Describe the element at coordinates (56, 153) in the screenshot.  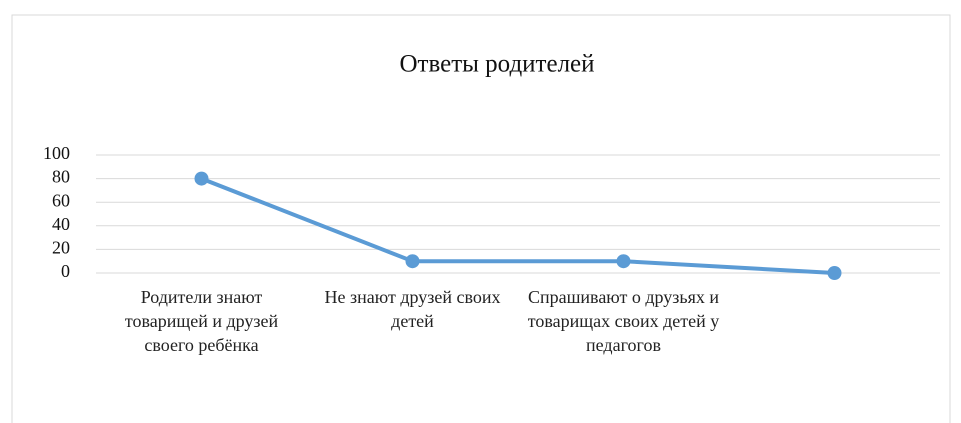
I see `y-tick-label: 100` at that location.